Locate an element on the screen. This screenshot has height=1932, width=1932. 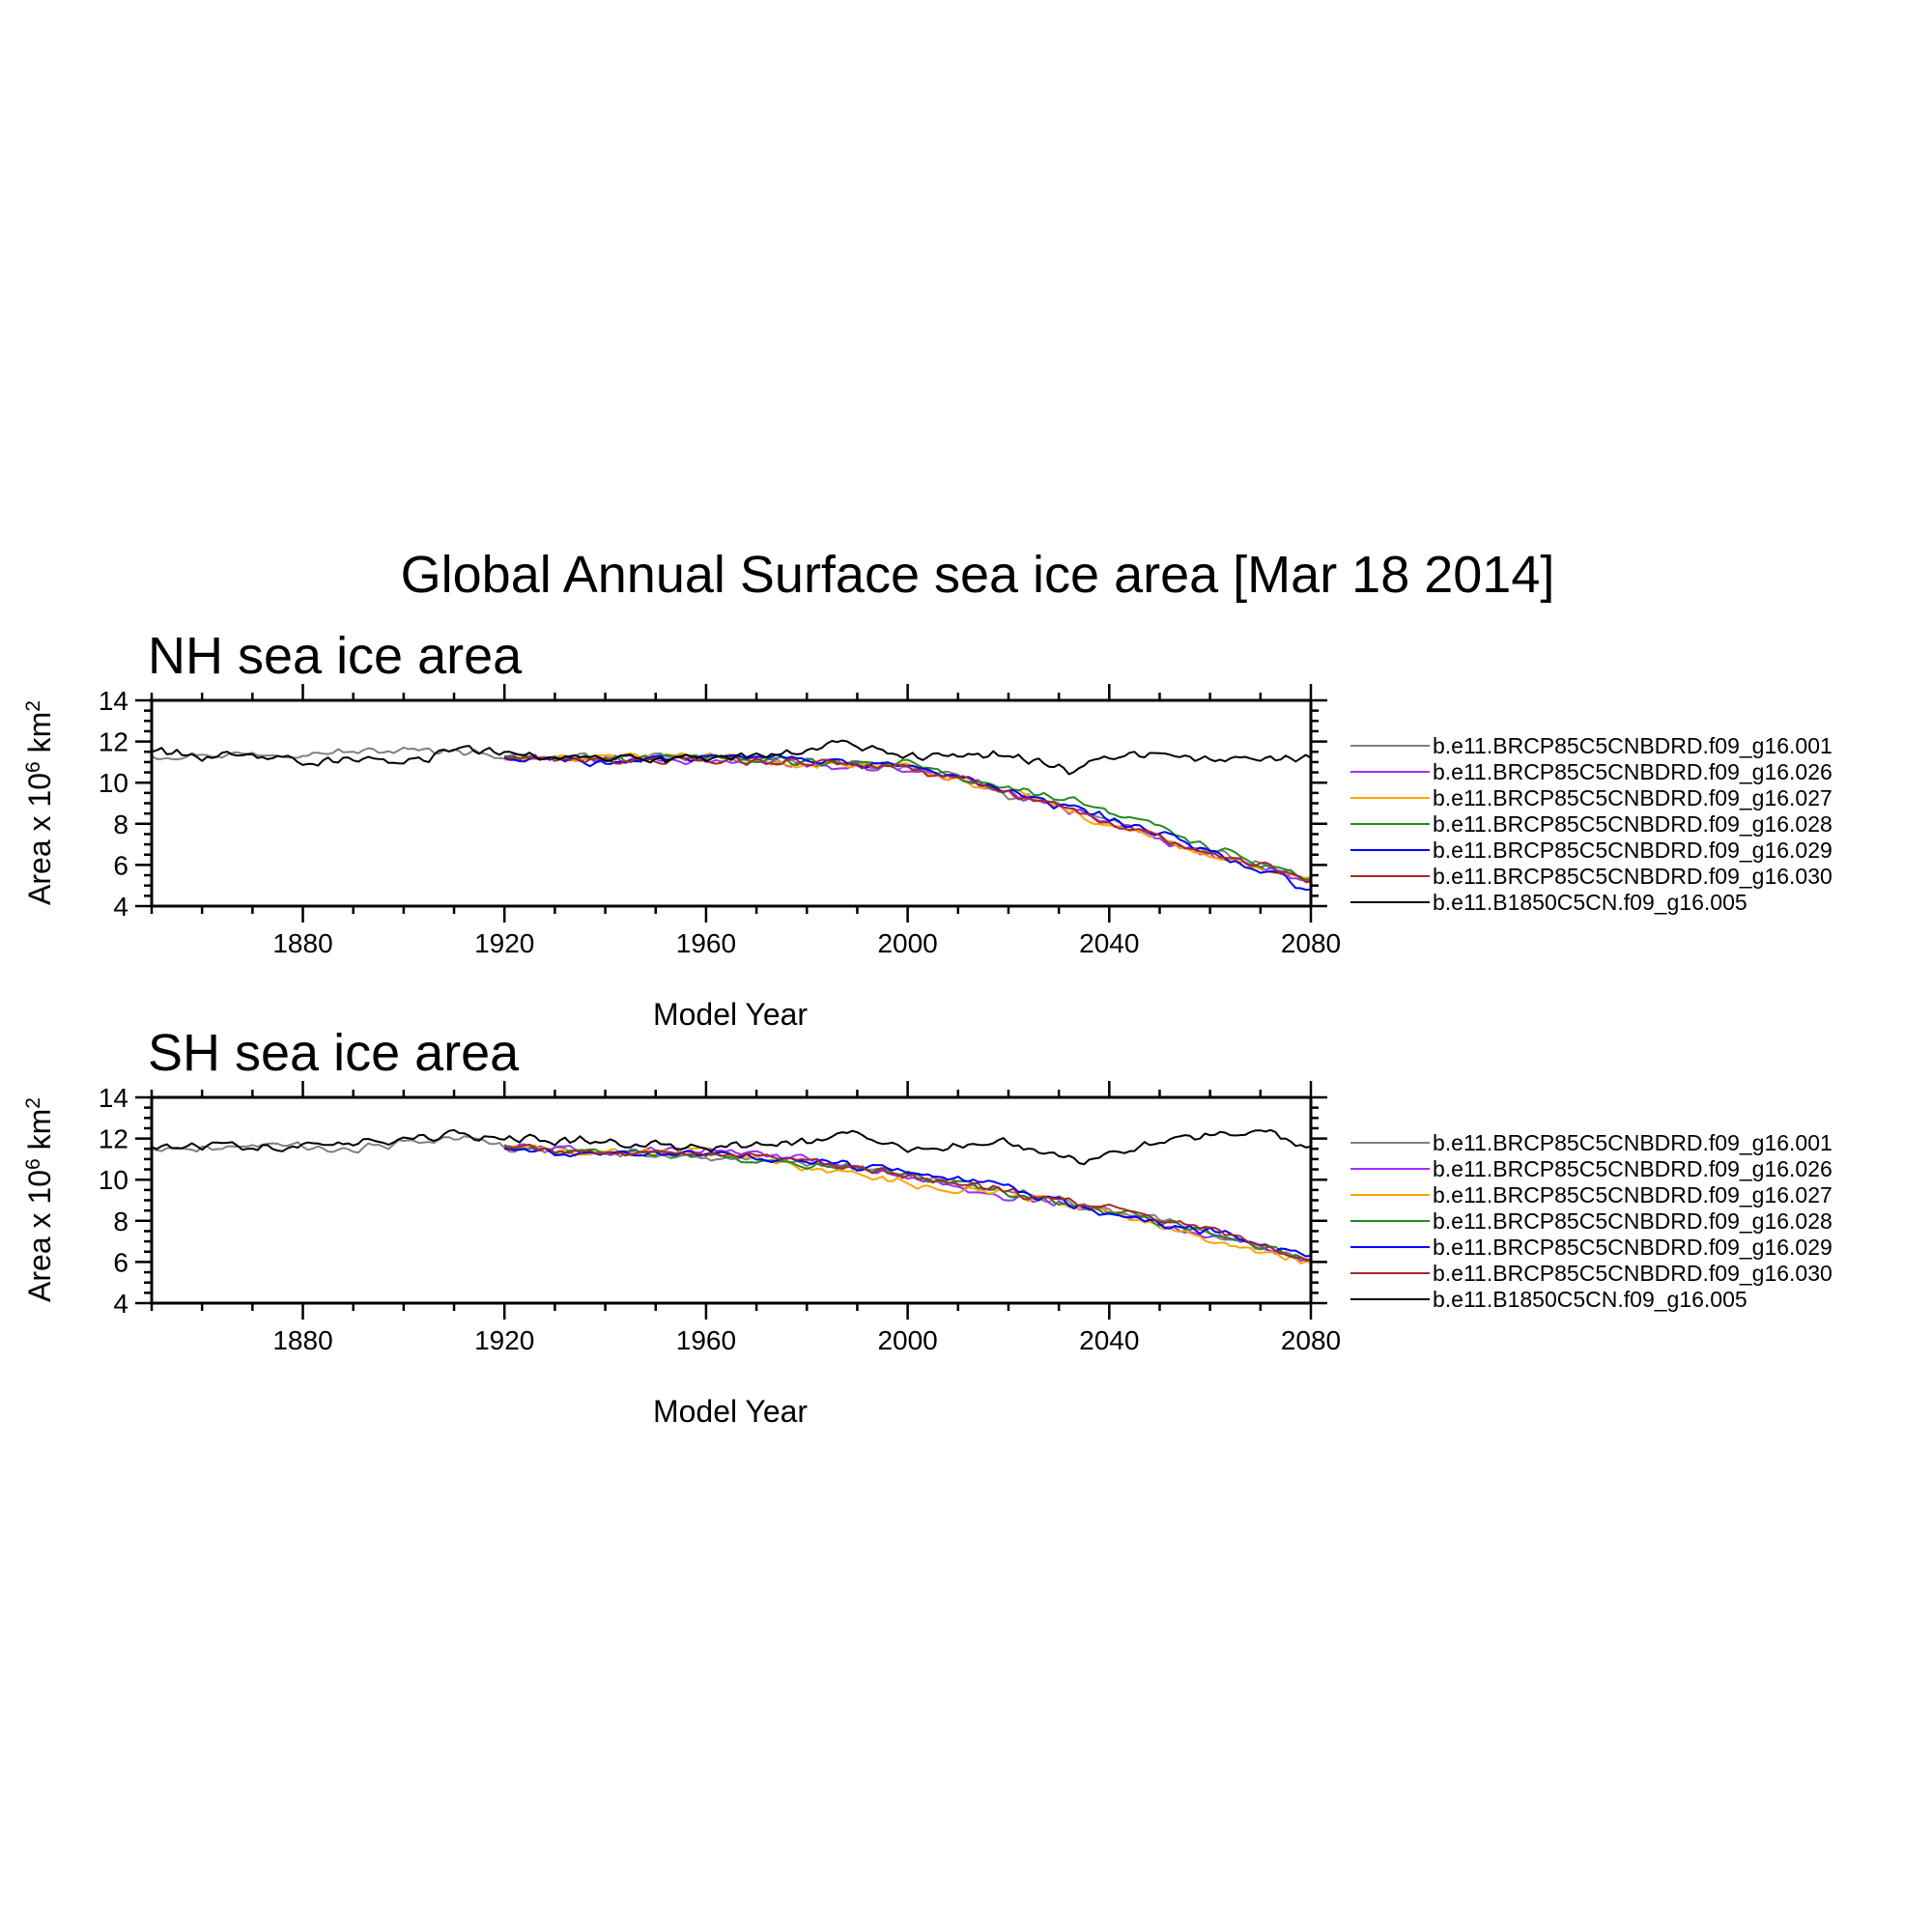
panel-title: NH sea ice area is located at coordinates (335, 656).